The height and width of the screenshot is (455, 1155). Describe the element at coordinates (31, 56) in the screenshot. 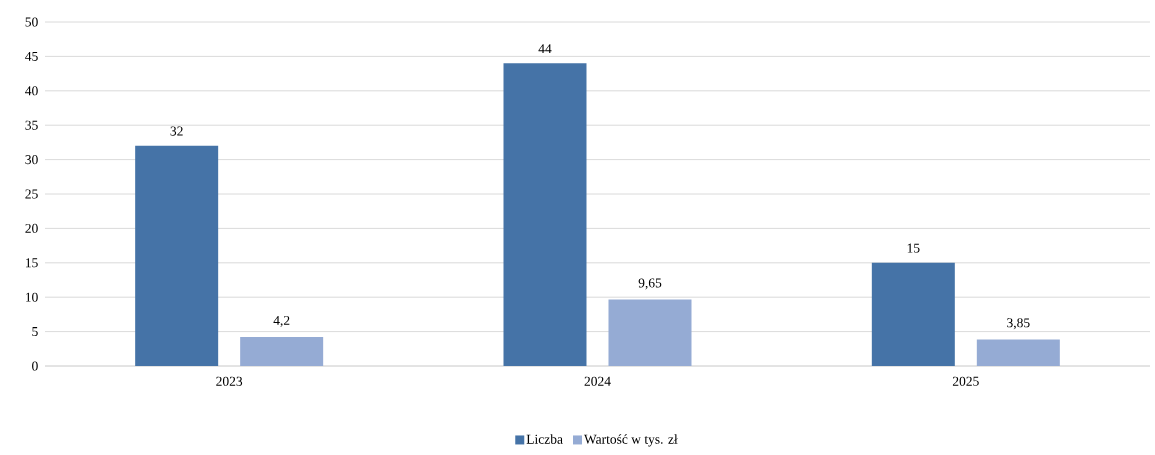

I see `y-tick-label: 45` at that location.